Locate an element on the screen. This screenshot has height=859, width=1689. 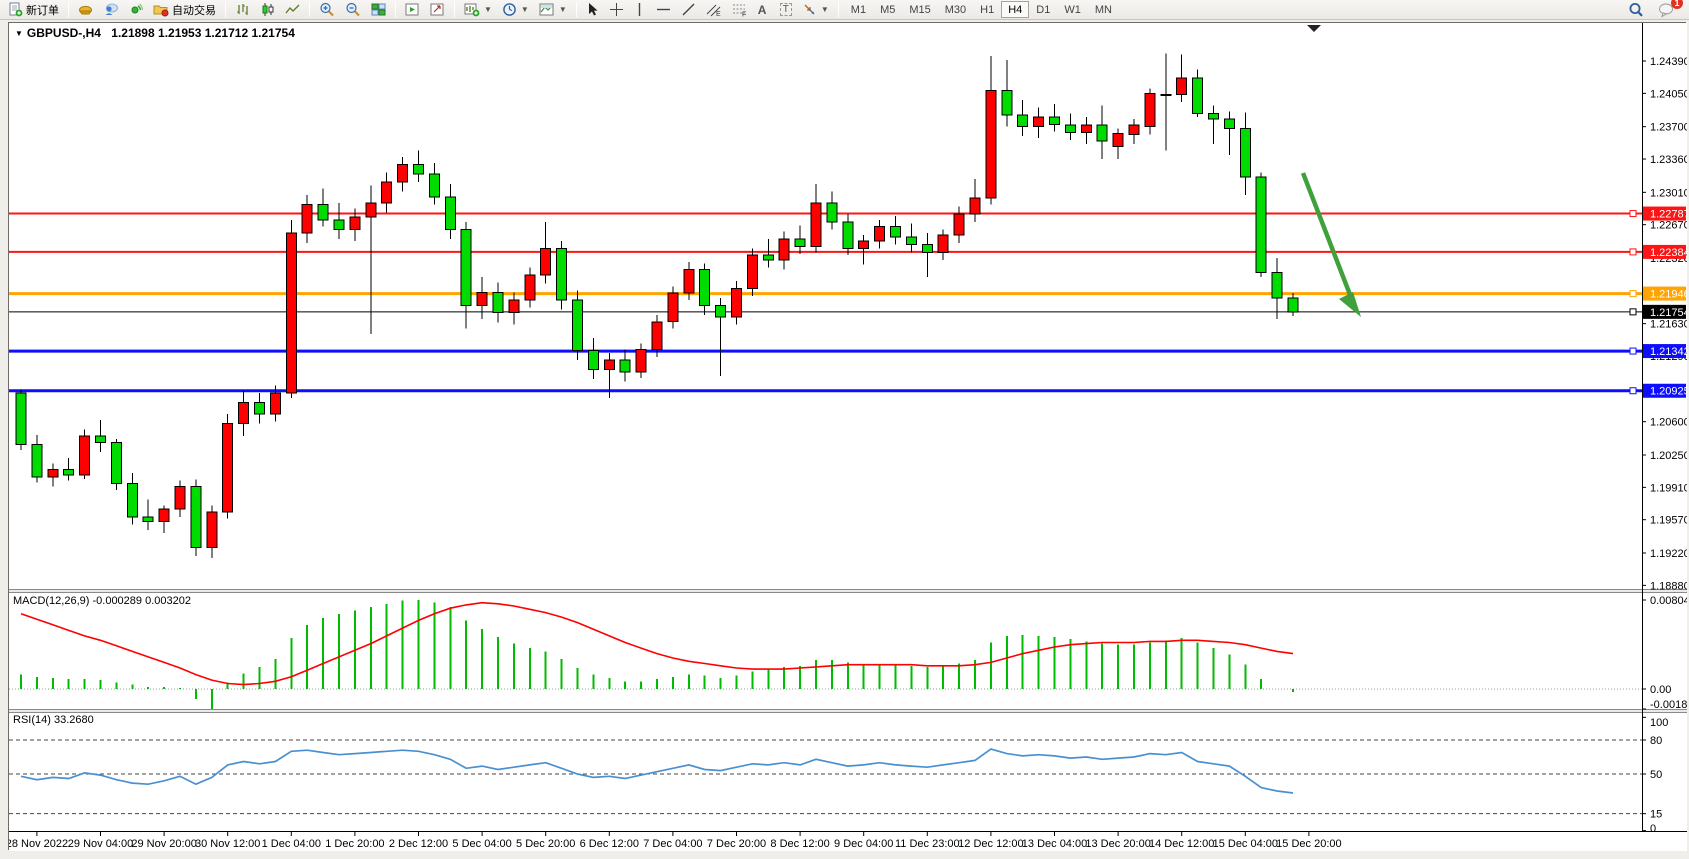
timeframe-h1: H1 is located at coordinates (987, 9).